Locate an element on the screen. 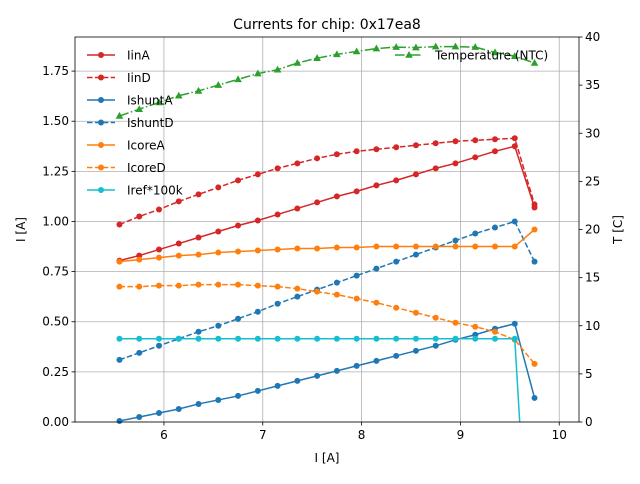 This screenshot has height=484, width=640. legend-label: Temperature (NTC) is located at coordinates (491, 56).